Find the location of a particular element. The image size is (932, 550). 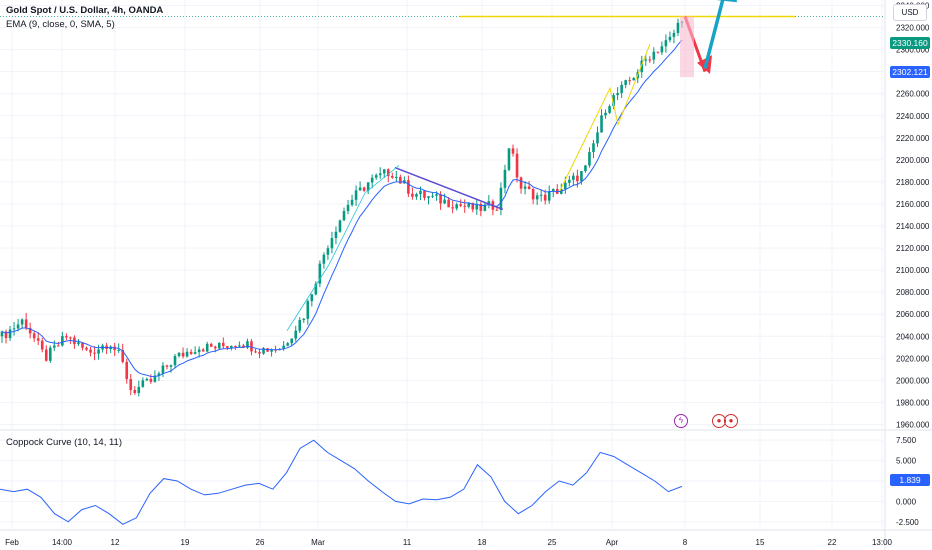

ema-indicator-label: EMA (9, close, 0, SMA, 5) is located at coordinates (60, 24).